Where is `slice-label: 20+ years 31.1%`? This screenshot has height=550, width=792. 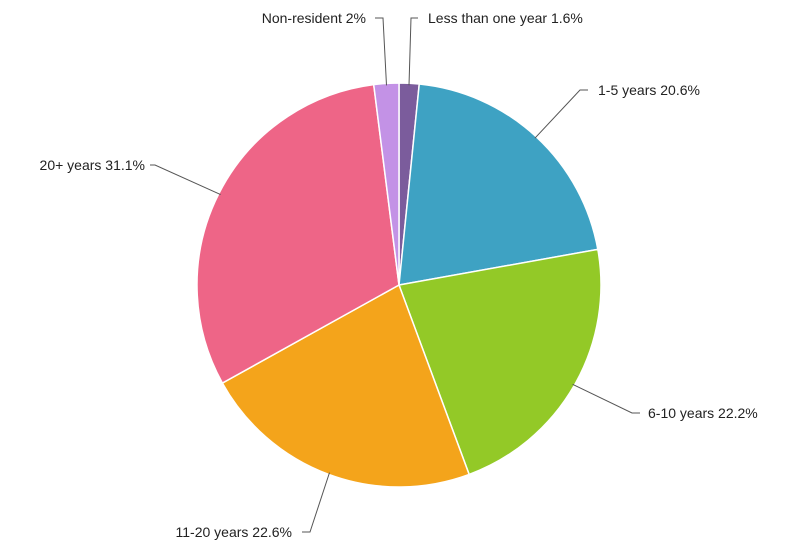
slice-label: 20+ years 31.1% is located at coordinates (92, 165).